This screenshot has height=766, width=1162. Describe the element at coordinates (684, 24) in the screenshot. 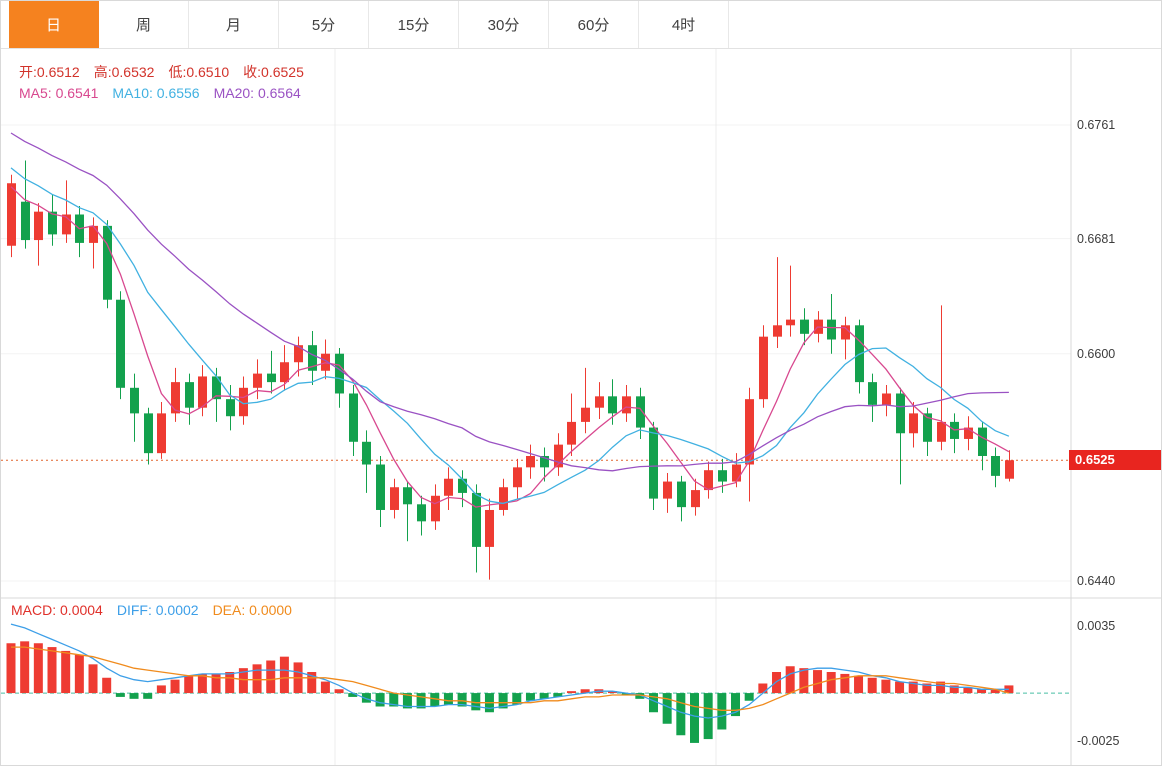

I see `tab-4hour: 4时` at that location.